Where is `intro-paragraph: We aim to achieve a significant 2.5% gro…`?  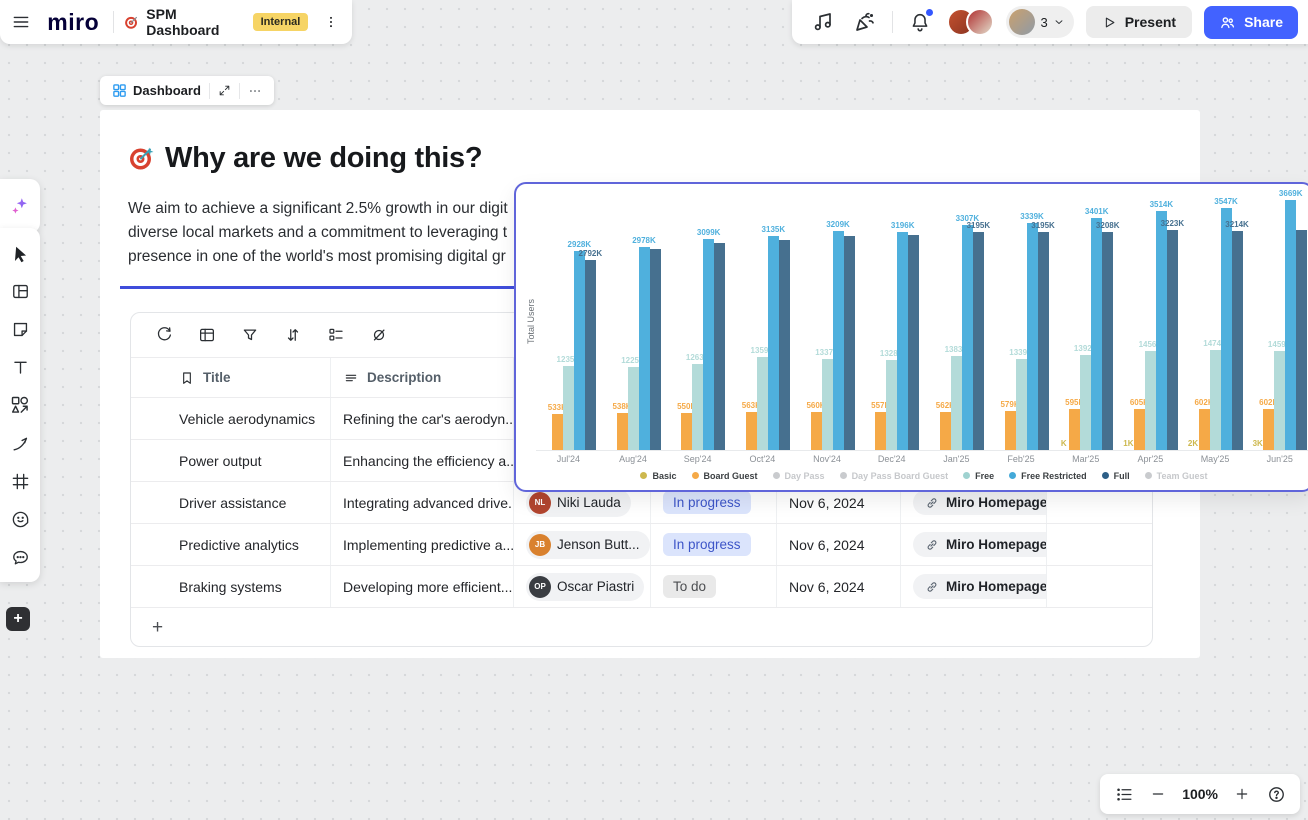
intro-paragraph: We aim to achieve a significant 2.5% gro… is located at coordinates (664, 233).